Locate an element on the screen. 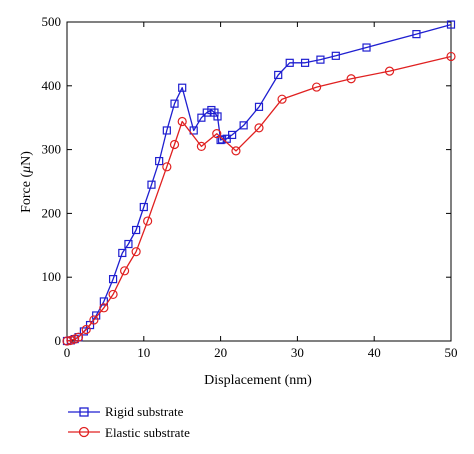 This screenshot has height=454, width=474. legend-item-rigid: Rigid substrate is located at coordinates (126, 411).